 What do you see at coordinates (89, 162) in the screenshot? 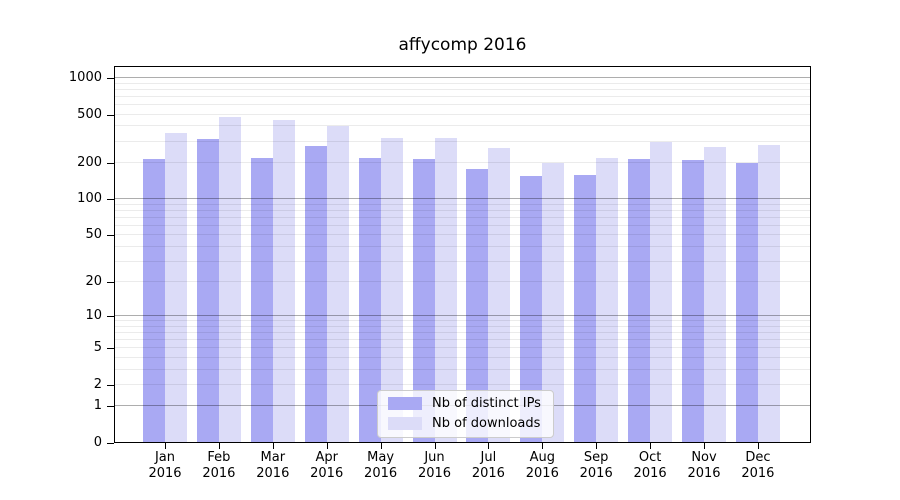
I see `y-tick-label: 200` at bounding box center [89, 162].